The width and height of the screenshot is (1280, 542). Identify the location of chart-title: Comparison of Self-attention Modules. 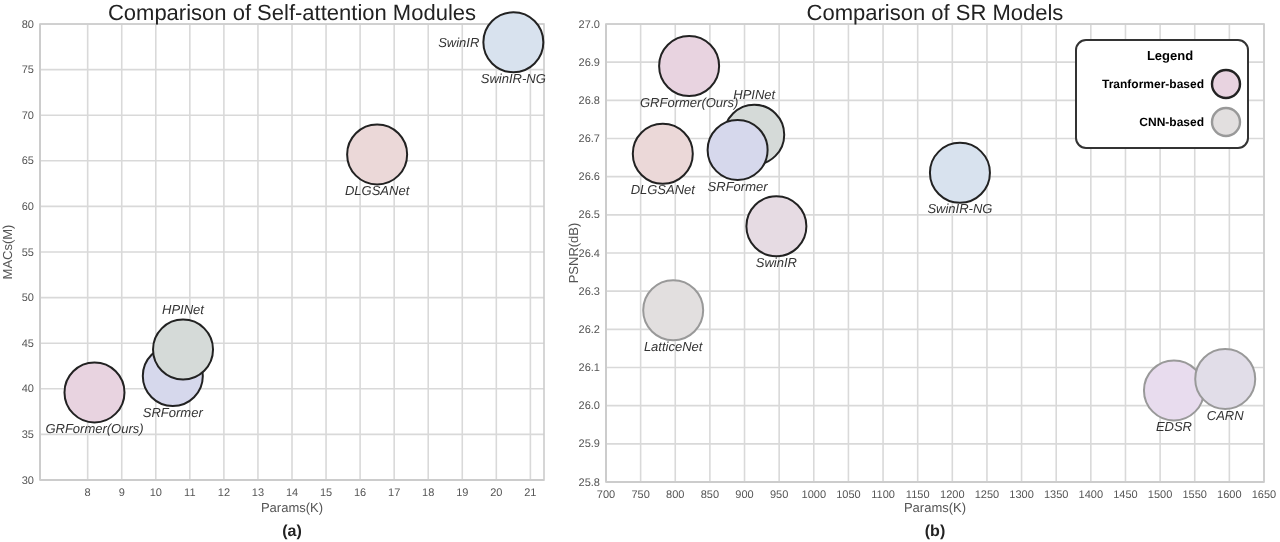
(292, 14).